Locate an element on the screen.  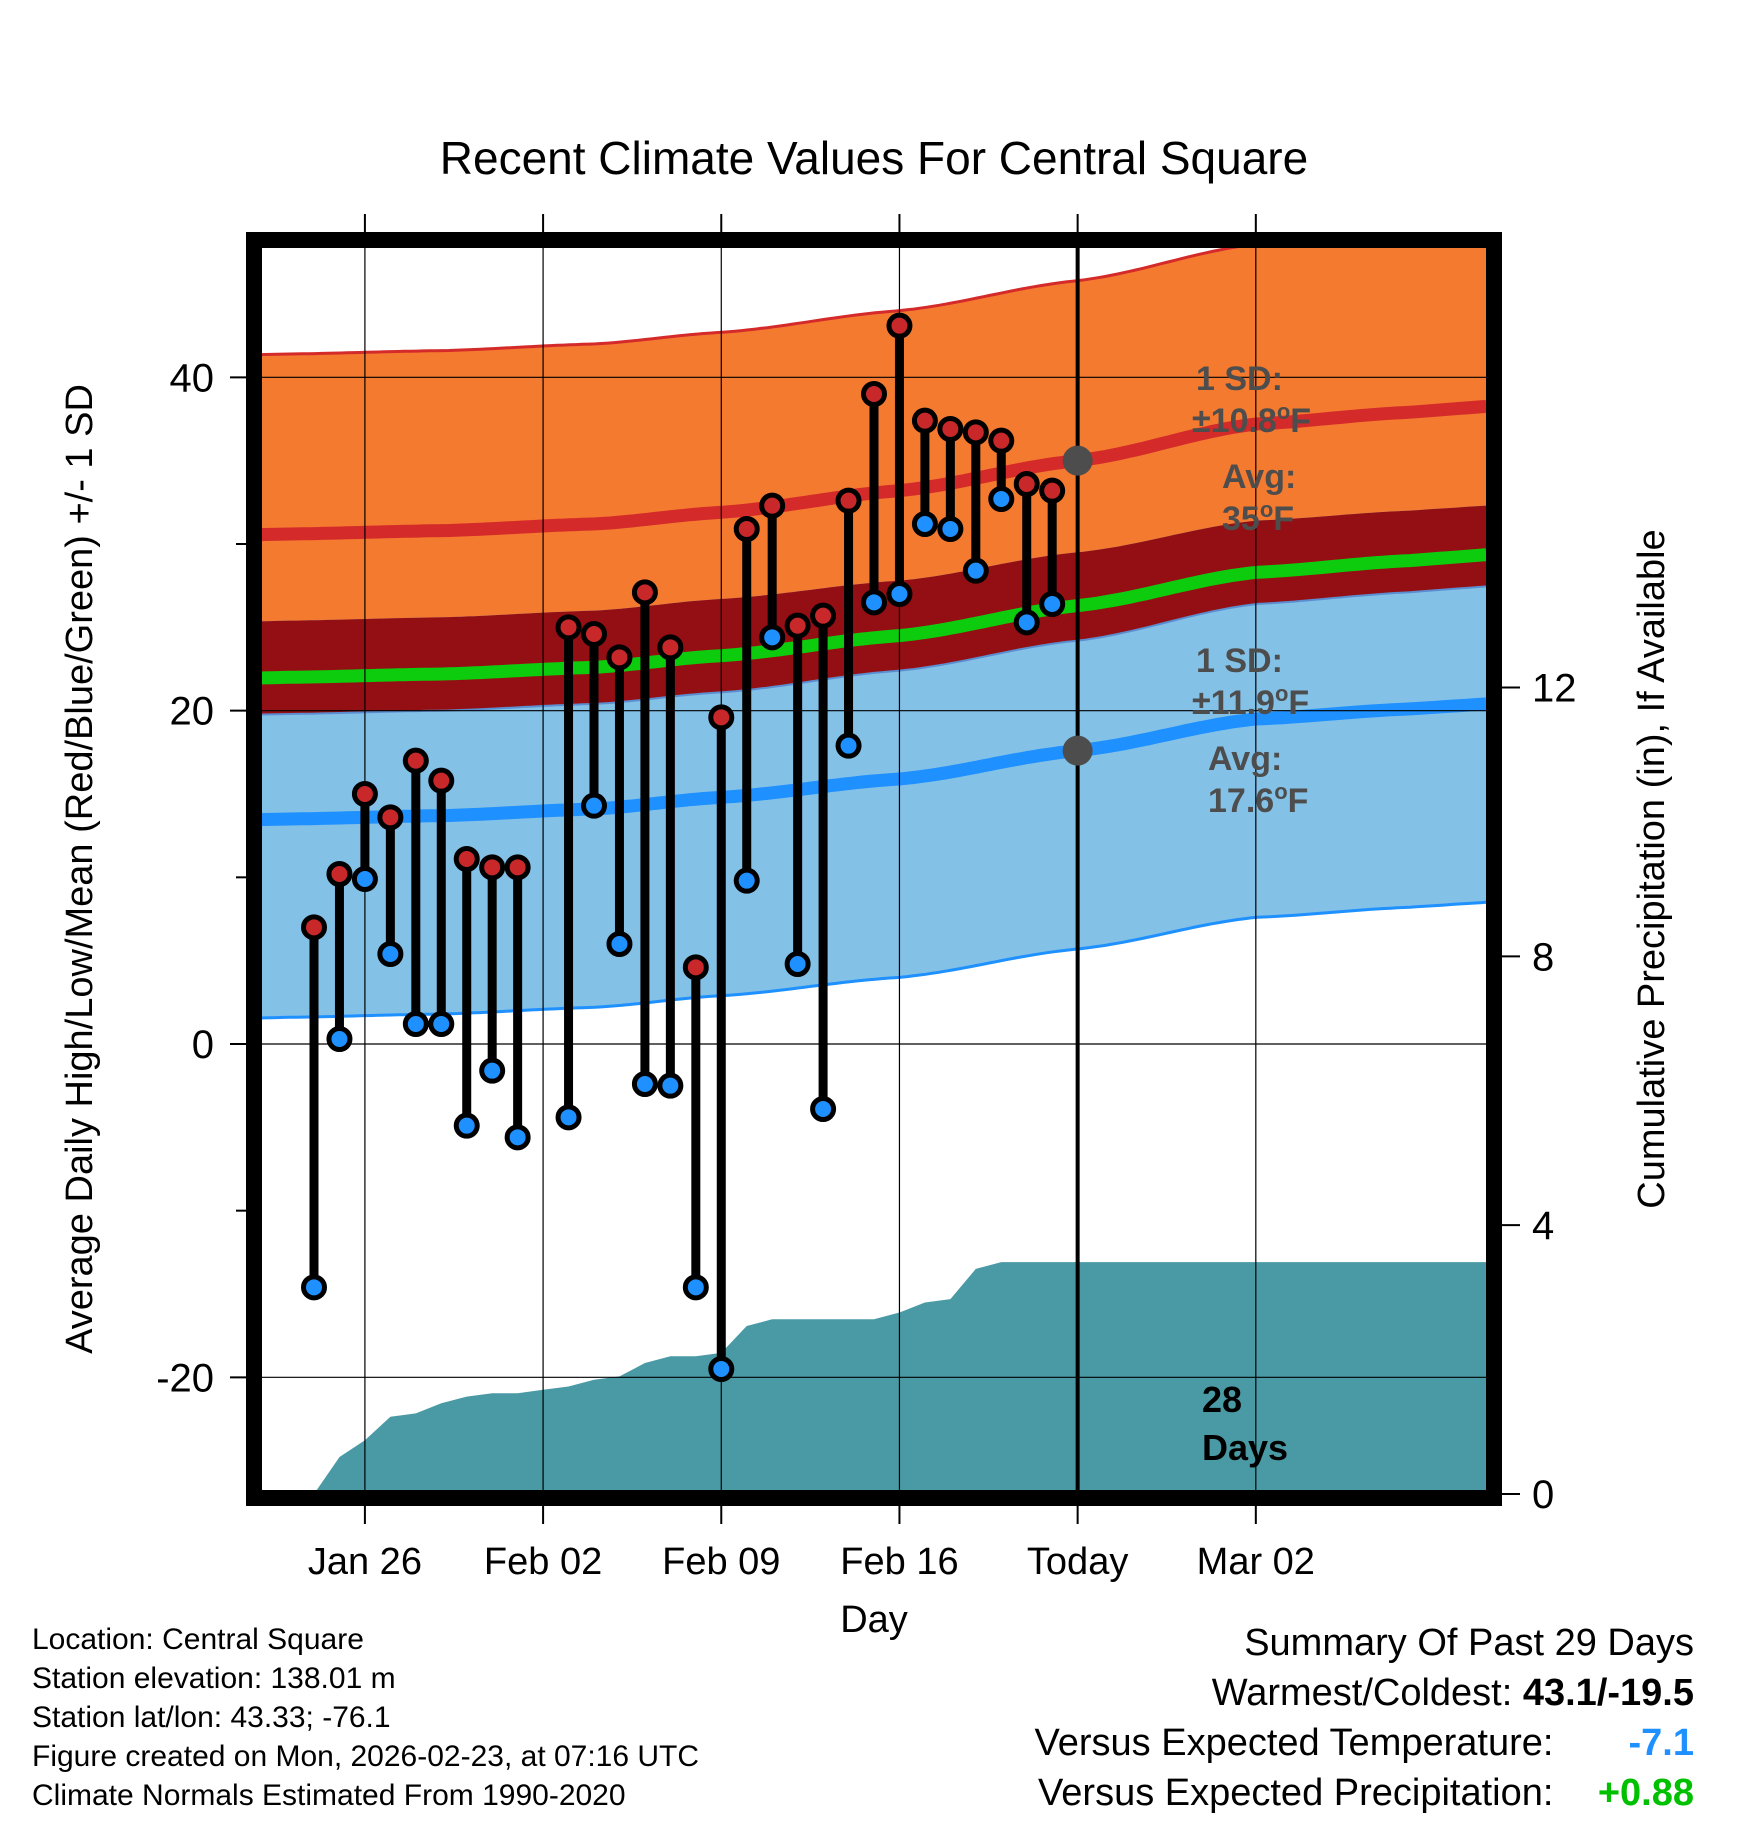
x-tick-label: Today is located at coordinates (1077, 1562).